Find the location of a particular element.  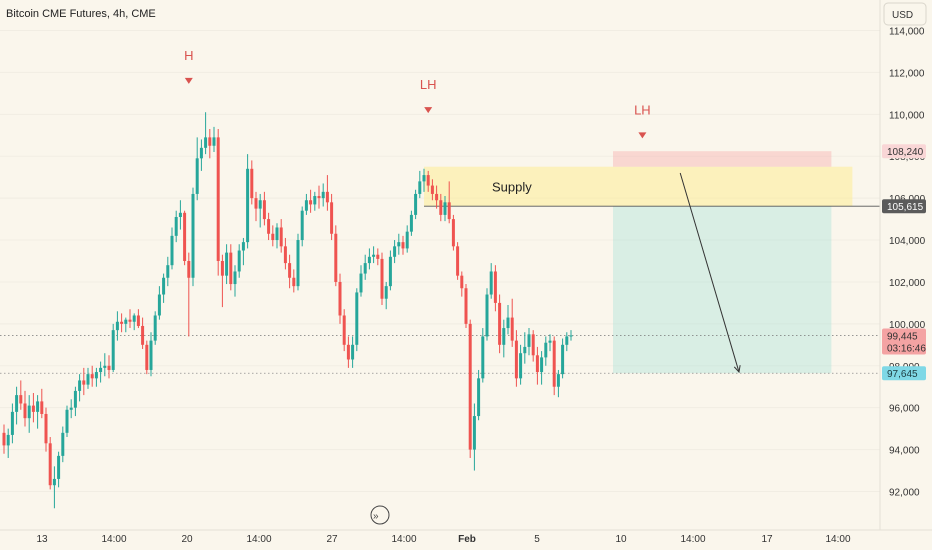

price-lines is located at coordinates (440, 354).